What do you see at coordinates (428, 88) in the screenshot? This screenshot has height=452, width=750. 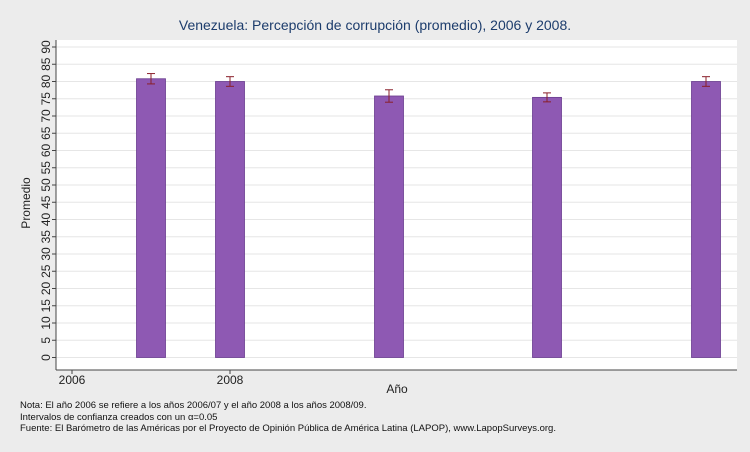 I see `error-bars` at bounding box center [428, 88].